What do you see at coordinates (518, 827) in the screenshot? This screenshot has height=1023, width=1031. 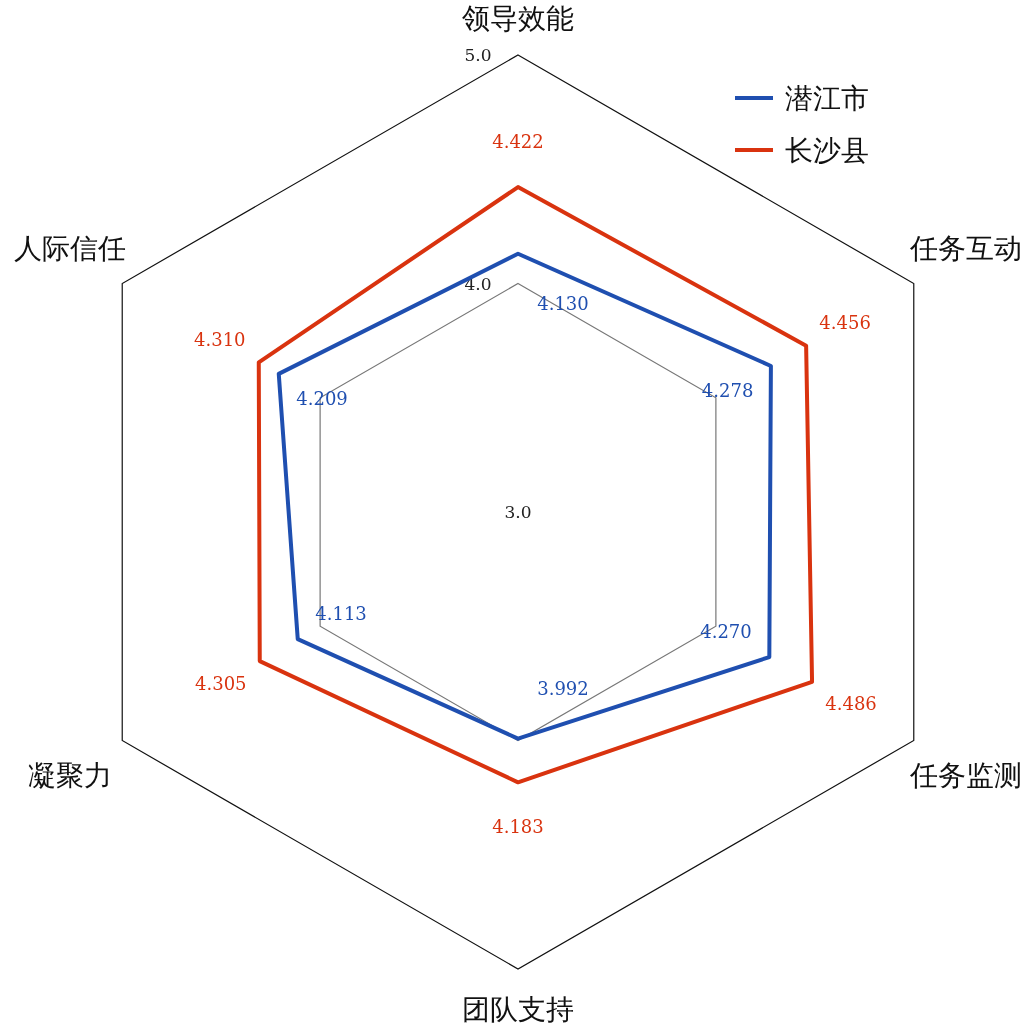 I see `data-label: 4.183` at bounding box center [518, 827].